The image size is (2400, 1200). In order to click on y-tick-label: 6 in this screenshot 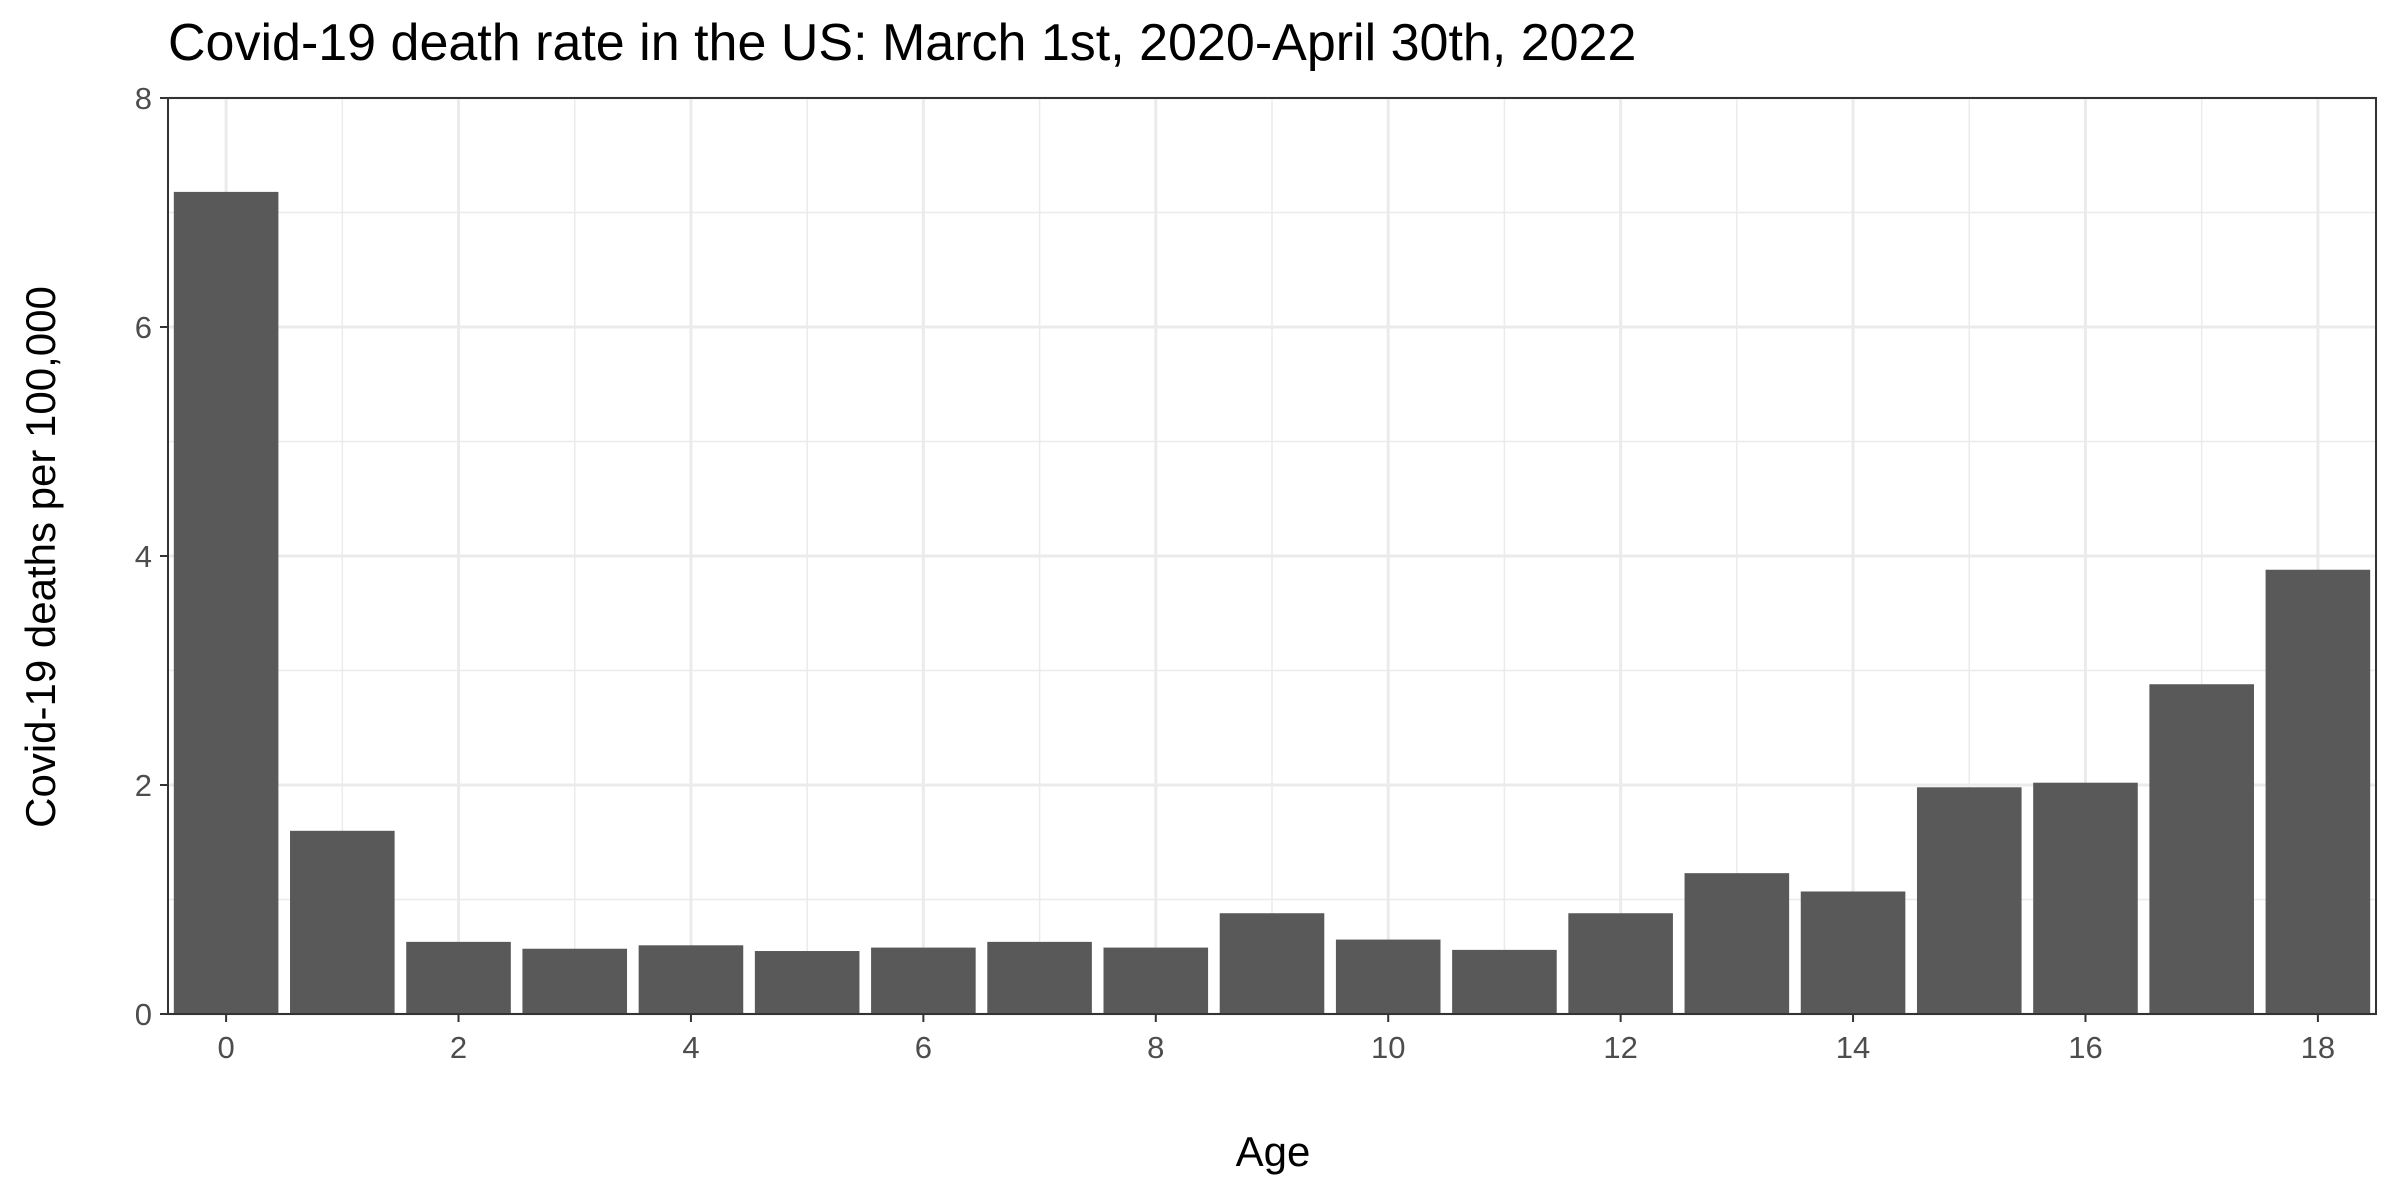, I will do `click(143, 327)`.